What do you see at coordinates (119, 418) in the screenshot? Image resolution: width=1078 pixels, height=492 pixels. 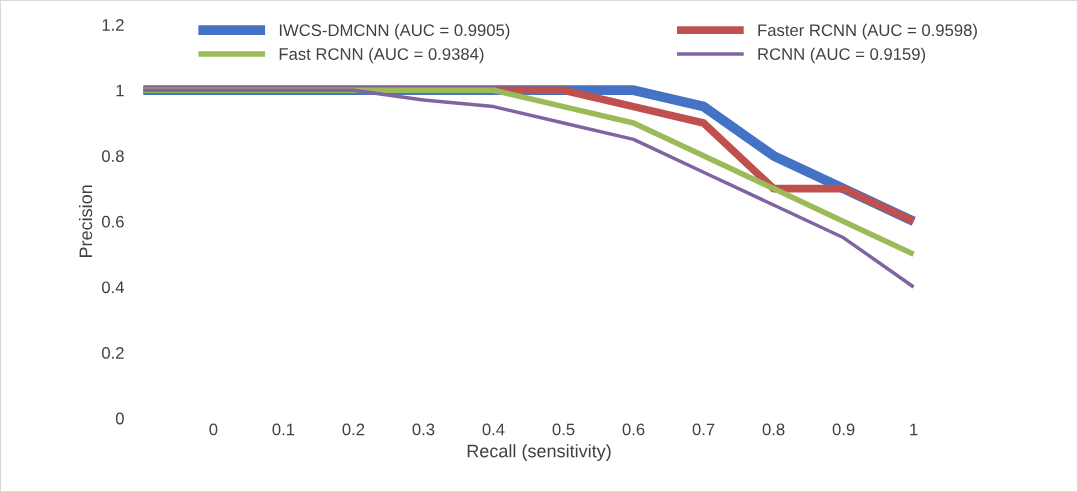 I see `y-tick-label: 0` at bounding box center [119, 418].